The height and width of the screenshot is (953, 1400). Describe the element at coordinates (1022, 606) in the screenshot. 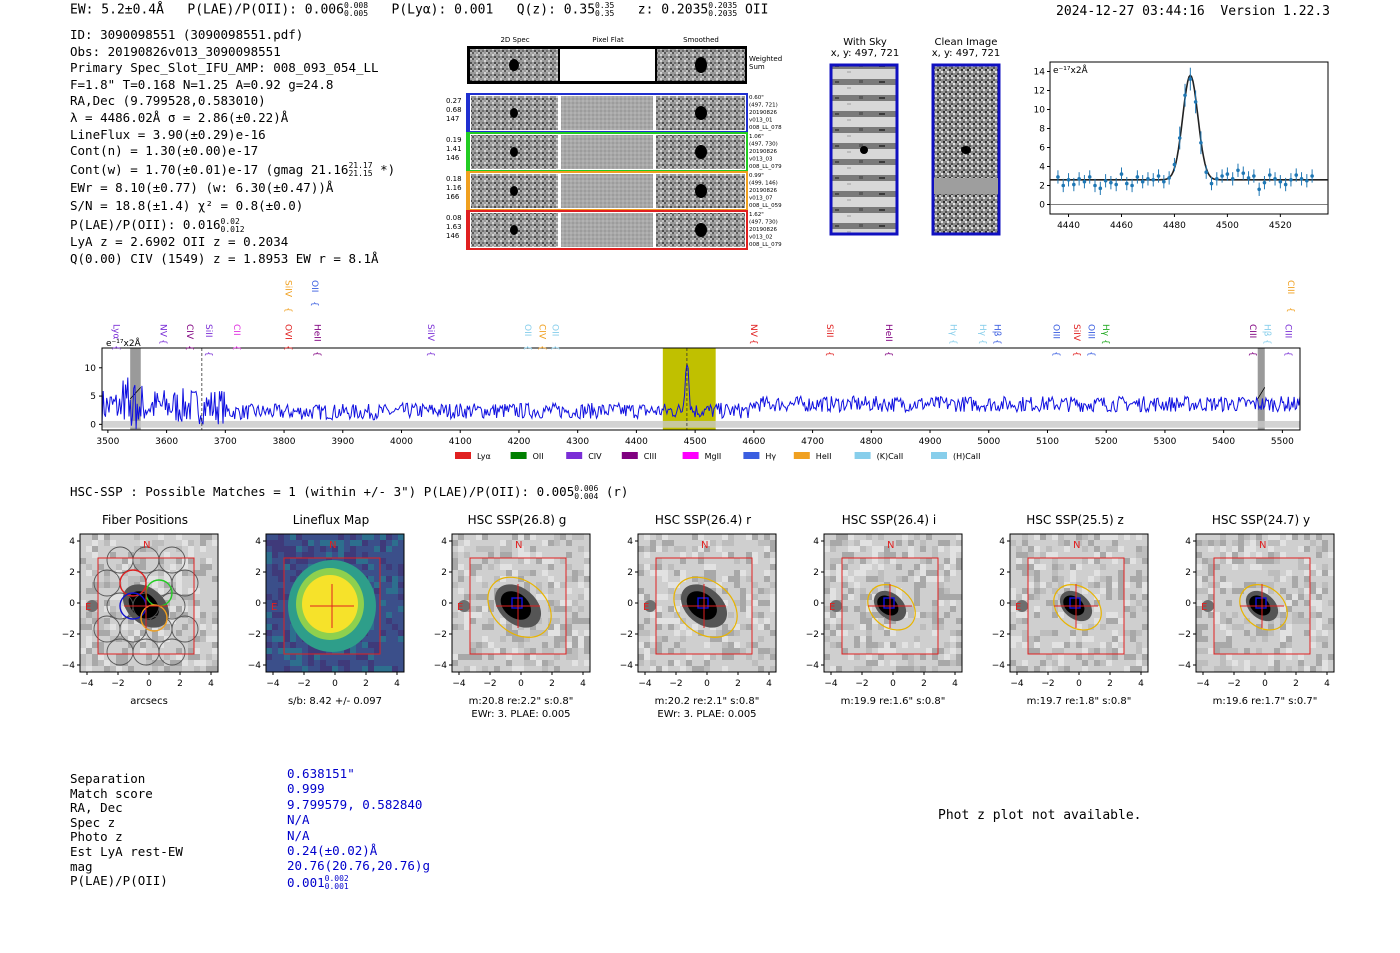

I see `neighbor-source` at that location.